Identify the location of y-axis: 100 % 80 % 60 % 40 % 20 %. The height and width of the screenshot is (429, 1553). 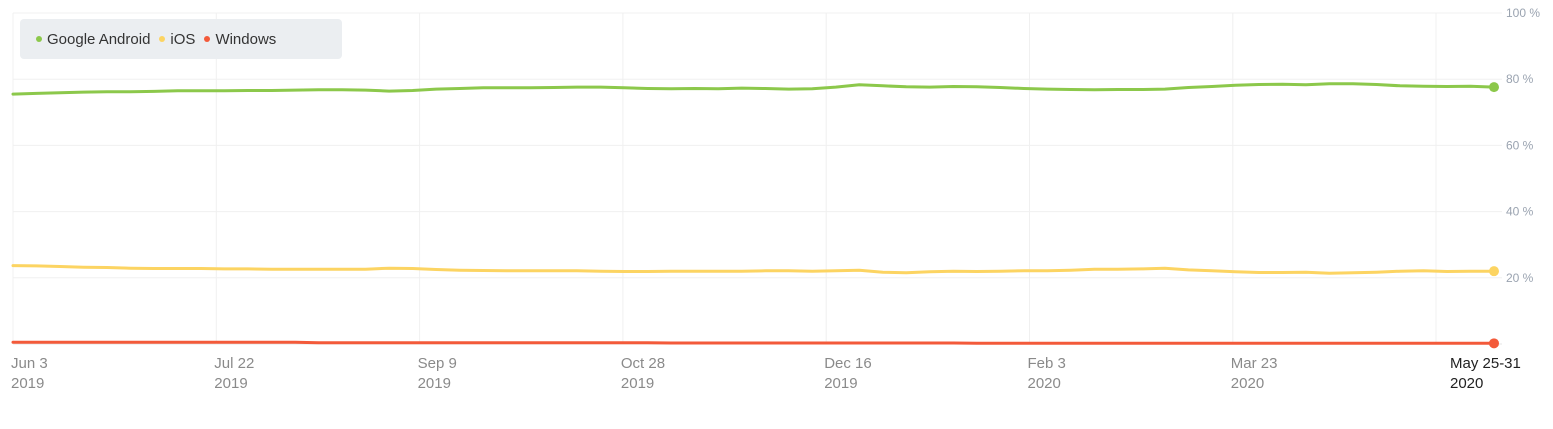
(1523, 145).